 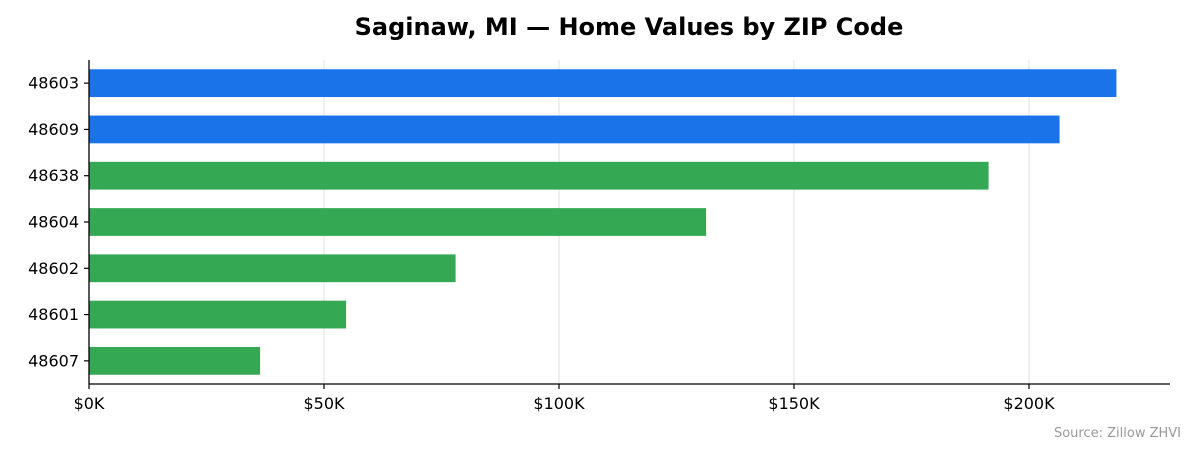 What do you see at coordinates (89, 403) in the screenshot?
I see `x-tick-label: $0K` at bounding box center [89, 403].